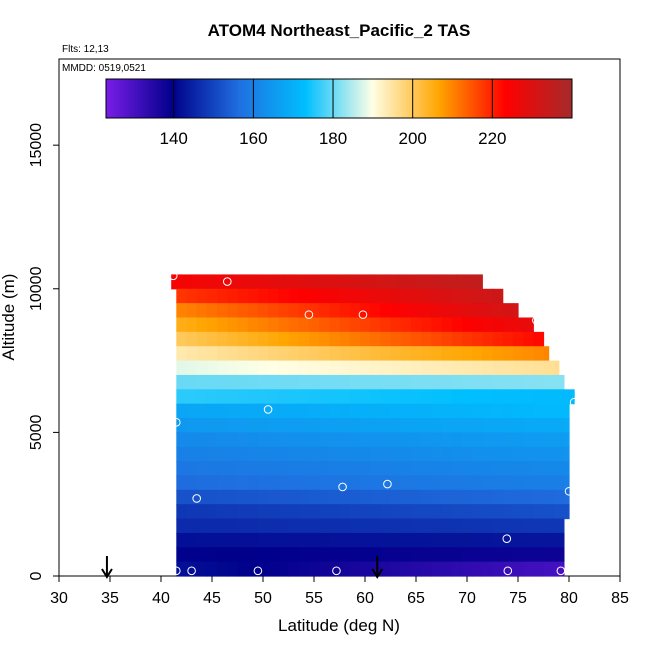 The width and height of the screenshot is (650, 650). Describe the element at coordinates (242, 567) in the screenshot. I see `latitude-arrows` at that location.